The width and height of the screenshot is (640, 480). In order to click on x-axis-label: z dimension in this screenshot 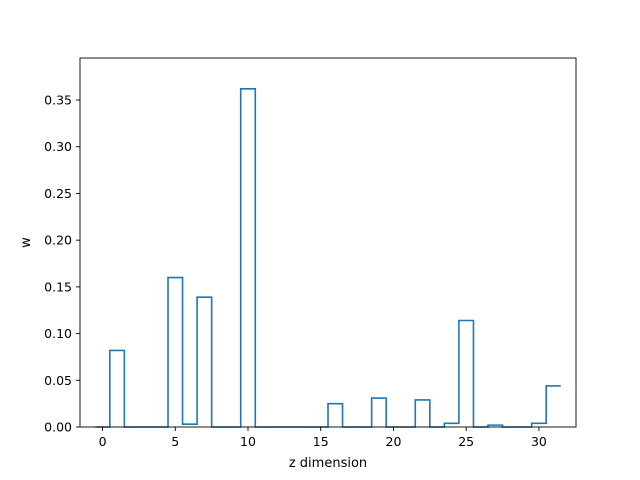, I will do `click(328, 463)`.